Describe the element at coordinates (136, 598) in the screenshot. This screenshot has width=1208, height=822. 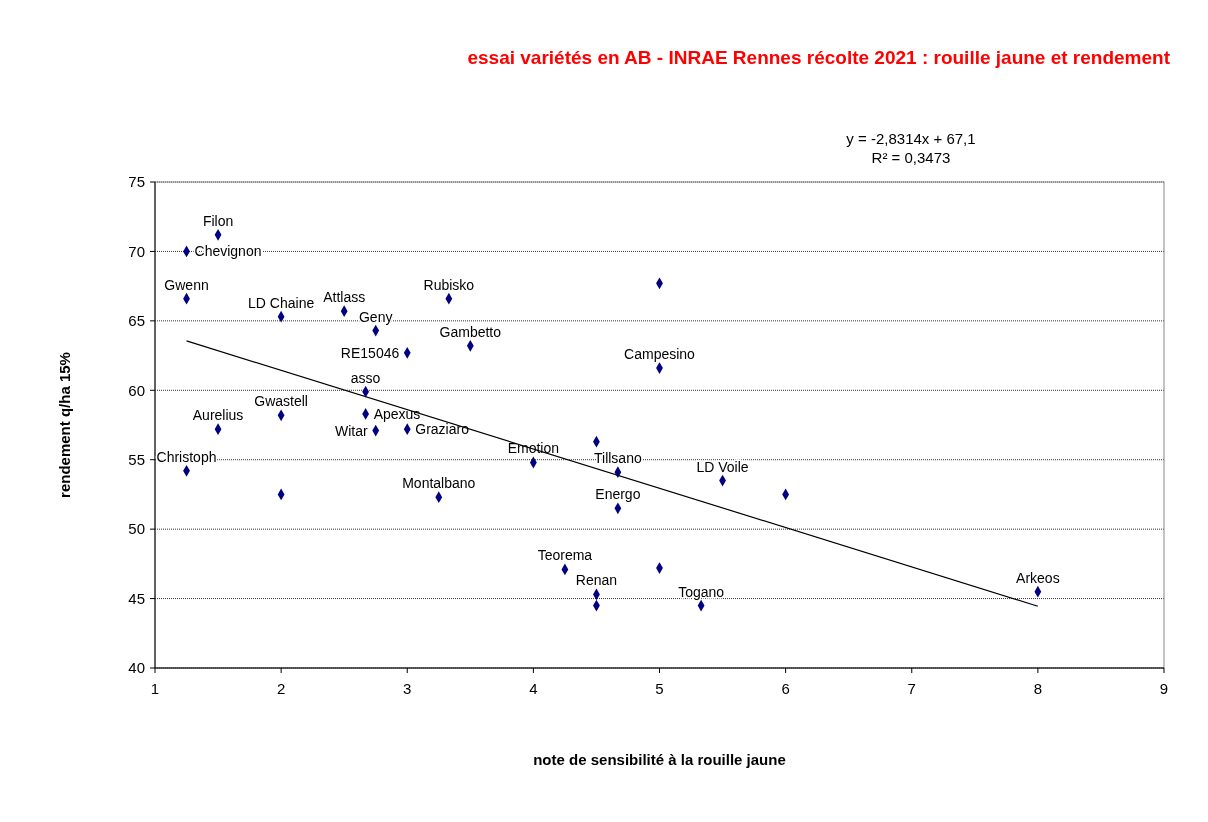
I see `y-tick-label: 45` at that location.